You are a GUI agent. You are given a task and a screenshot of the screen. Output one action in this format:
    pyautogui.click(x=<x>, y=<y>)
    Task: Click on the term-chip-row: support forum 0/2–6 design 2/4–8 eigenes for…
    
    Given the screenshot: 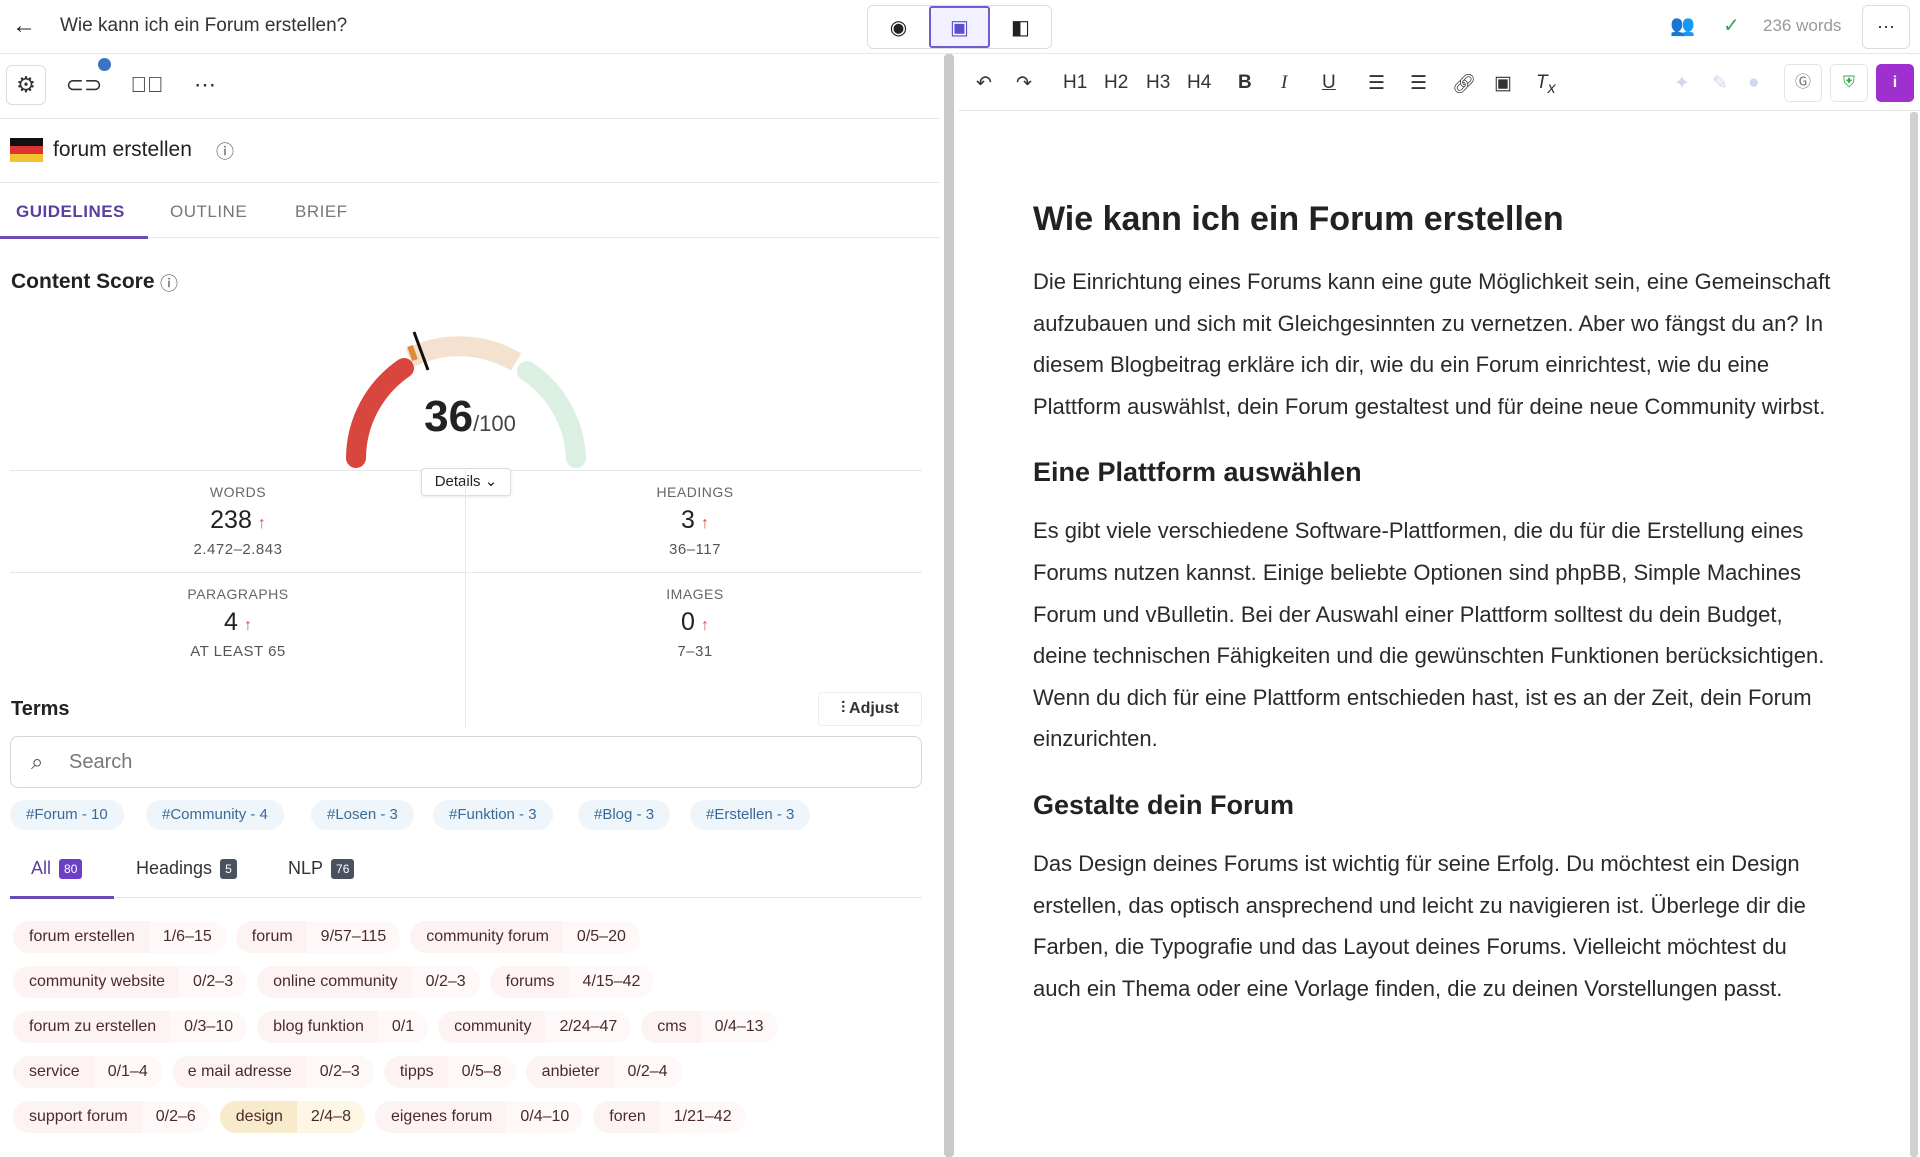 What is the action you would take?
    pyautogui.click(x=473, y=1117)
    